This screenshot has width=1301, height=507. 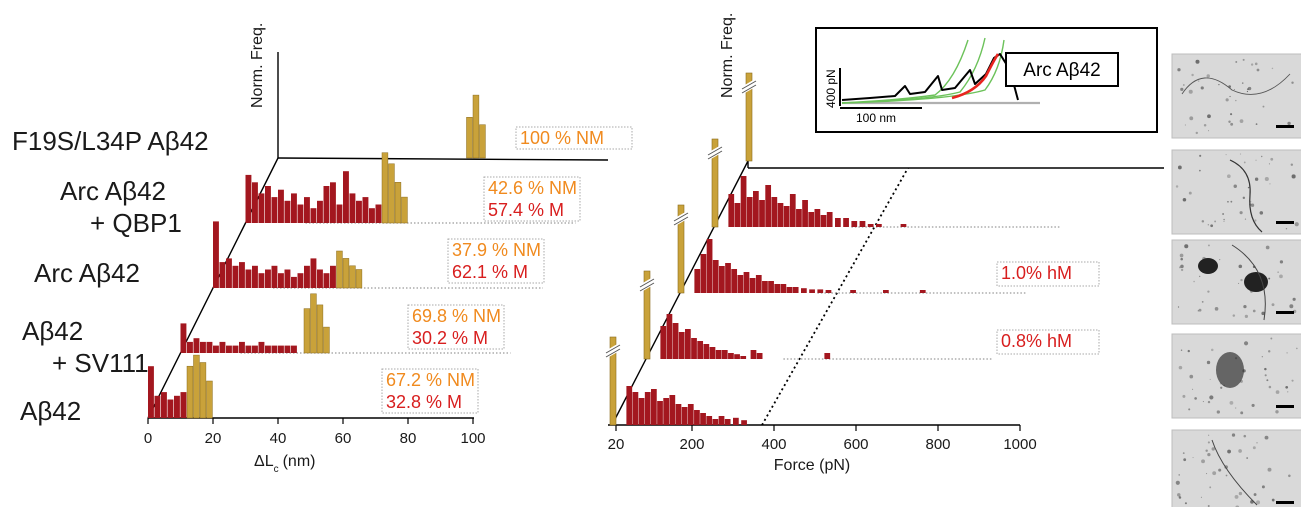 I want to click on mid-x-tick-label: 800, so click(x=937, y=444).